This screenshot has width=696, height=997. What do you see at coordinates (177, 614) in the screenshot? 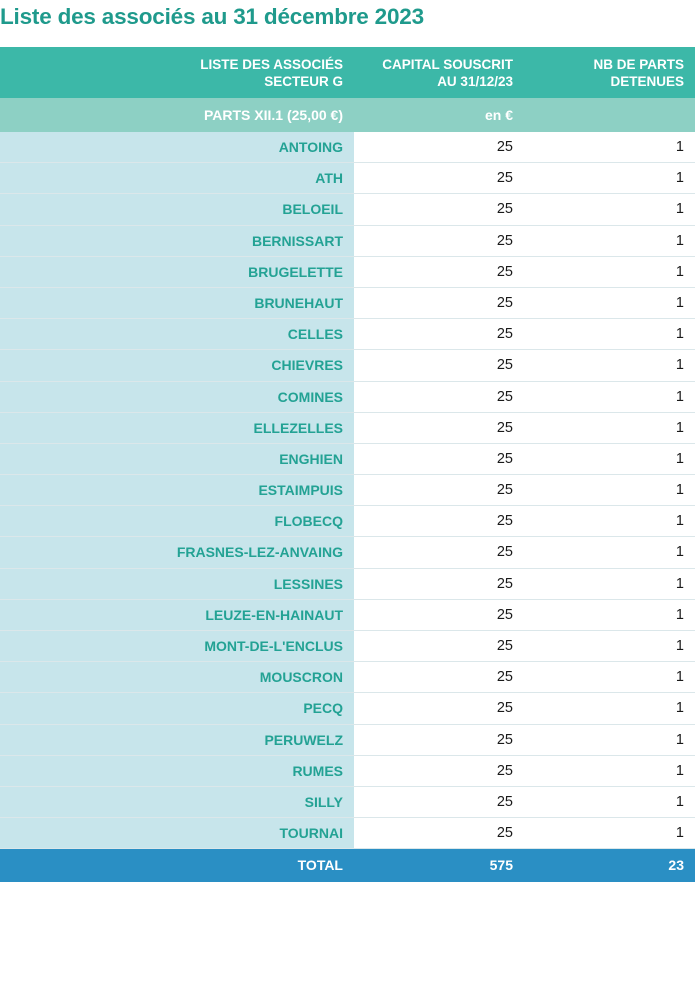
I see `associate-name-cell: LEUZE-EN-HAINAUT` at bounding box center [177, 614].